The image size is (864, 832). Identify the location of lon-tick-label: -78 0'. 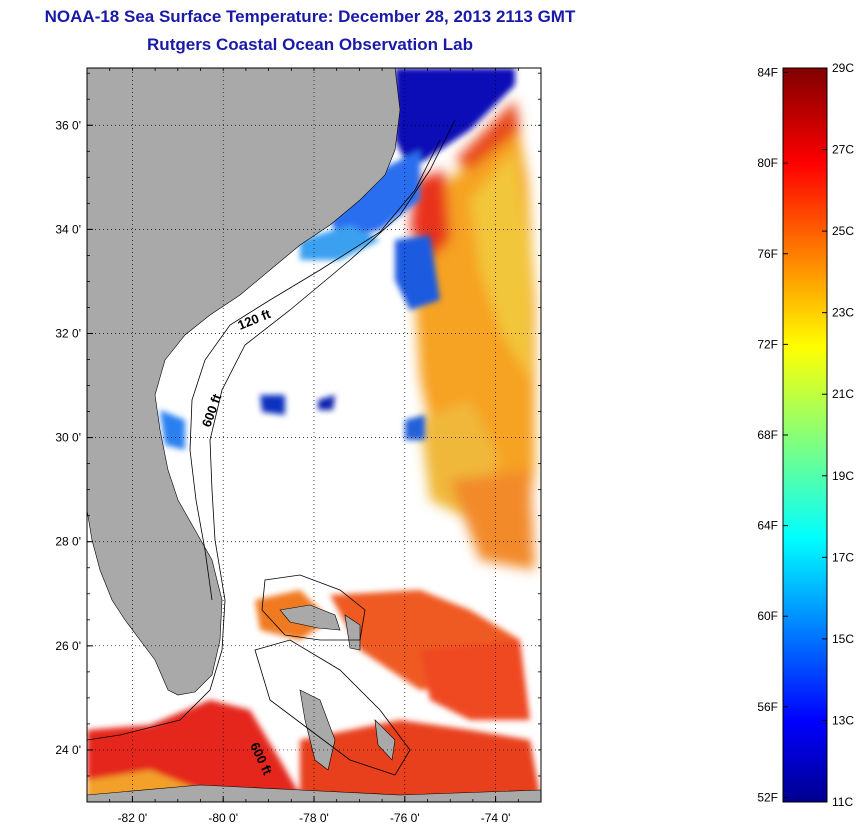
(314, 818).